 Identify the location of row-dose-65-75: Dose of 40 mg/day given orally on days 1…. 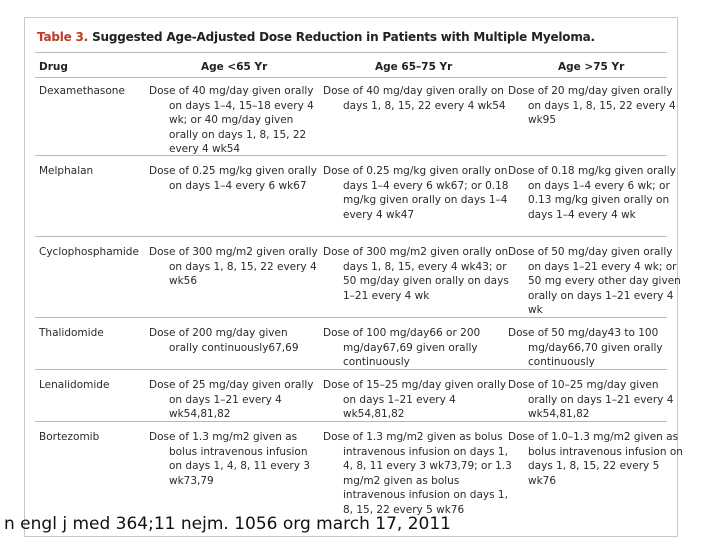
(414, 98).